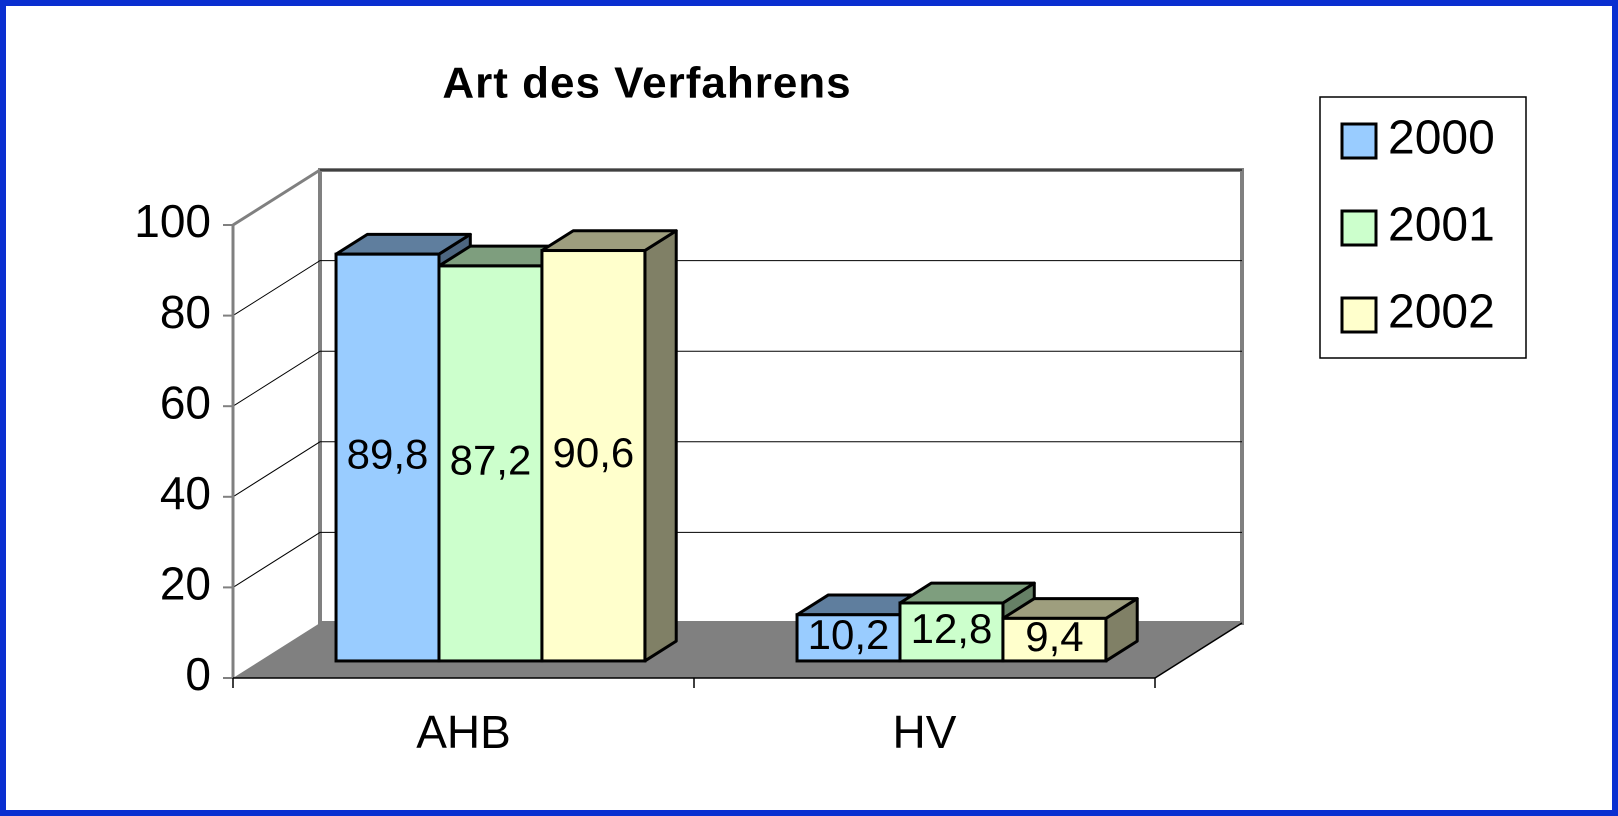  I want to click on data-label: 87,2, so click(491, 460).